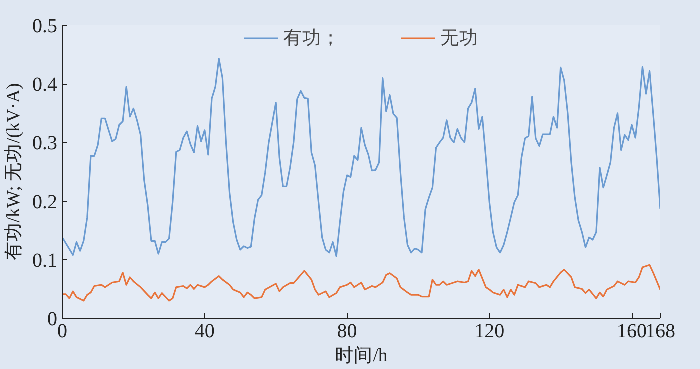 The image size is (700, 369). Describe the element at coordinates (459, 39) in the screenshot. I see `legend-label: 无功` at that location.